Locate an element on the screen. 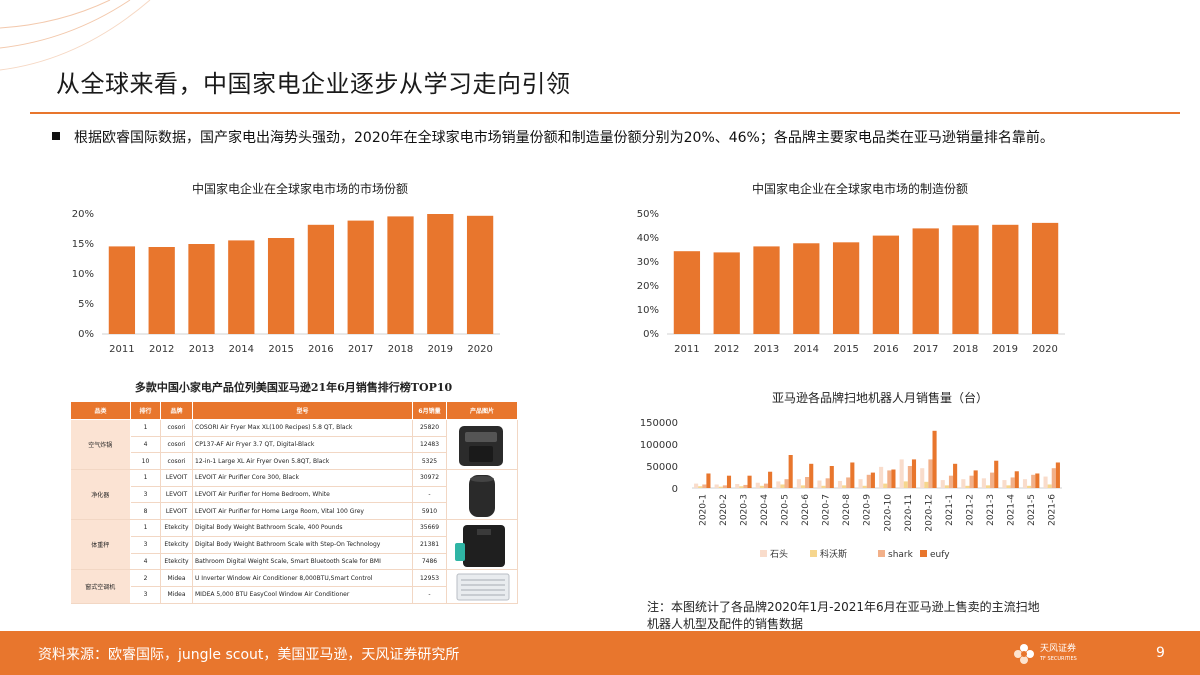  x-tick-label: 2020-12 is located at coordinates (929, 513).